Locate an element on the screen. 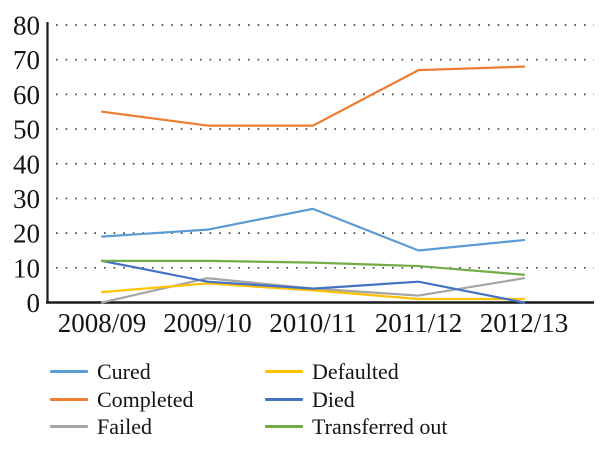  legend-swatch-completed is located at coordinates (69, 399).